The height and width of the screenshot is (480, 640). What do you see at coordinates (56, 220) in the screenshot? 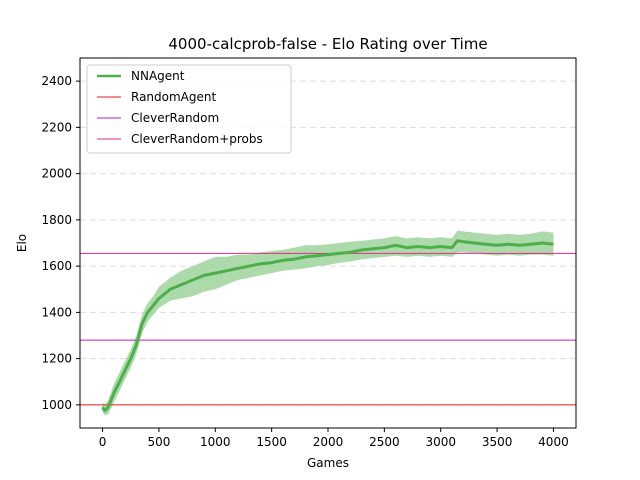
I see `y-tick-label-1800: 1800` at bounding box center [56, 220].